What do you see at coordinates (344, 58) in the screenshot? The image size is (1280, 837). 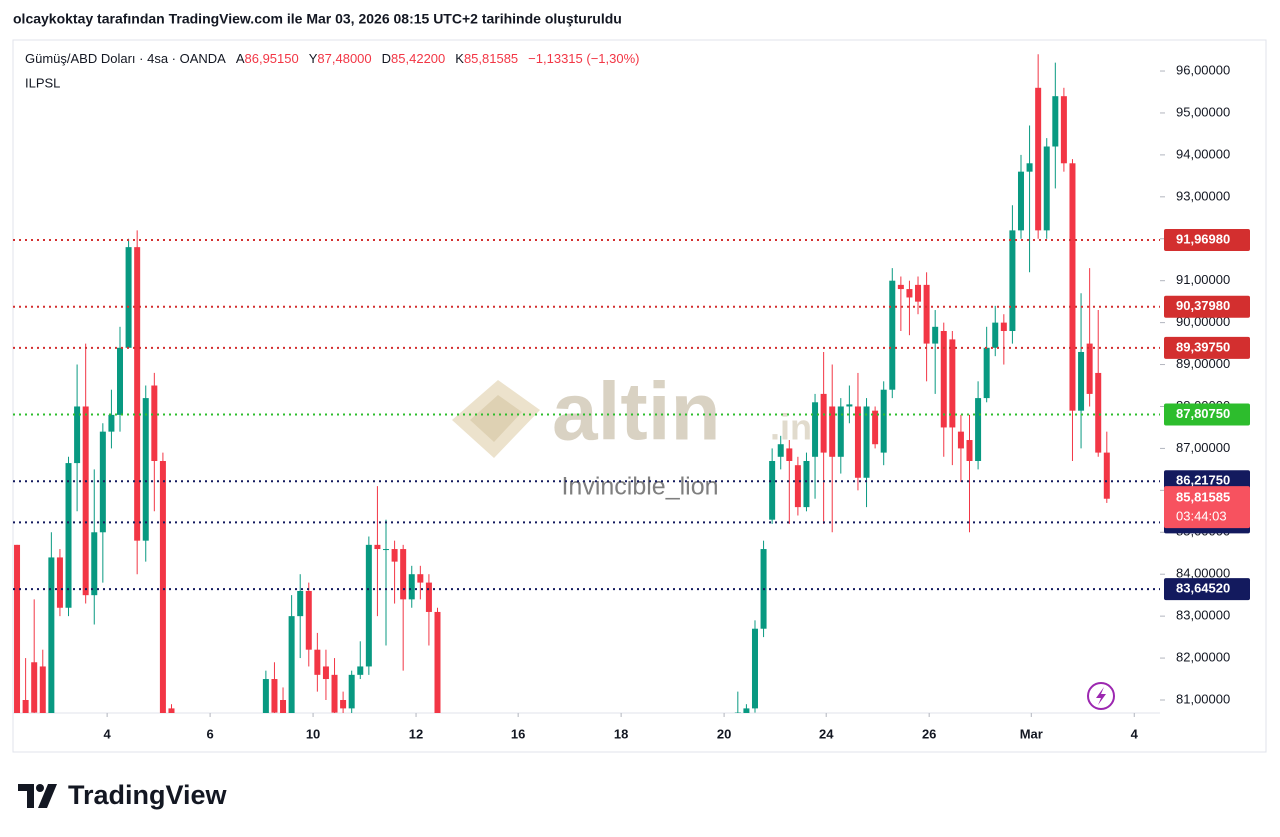 I see `legend-value: 87,48000` at bounding box center [344, 58].